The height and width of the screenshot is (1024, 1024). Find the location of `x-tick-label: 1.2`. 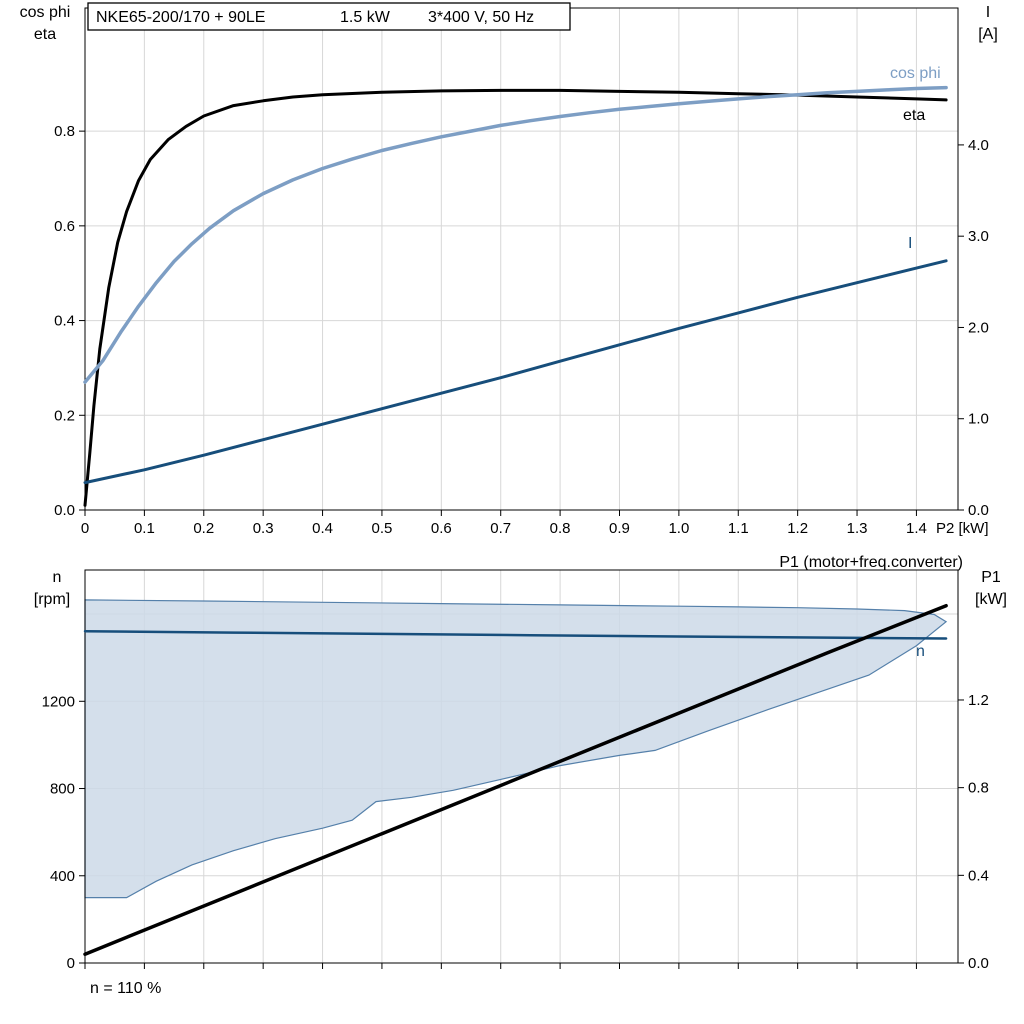

x-tick-label: 1.2 is located at coordinates (797, 528).